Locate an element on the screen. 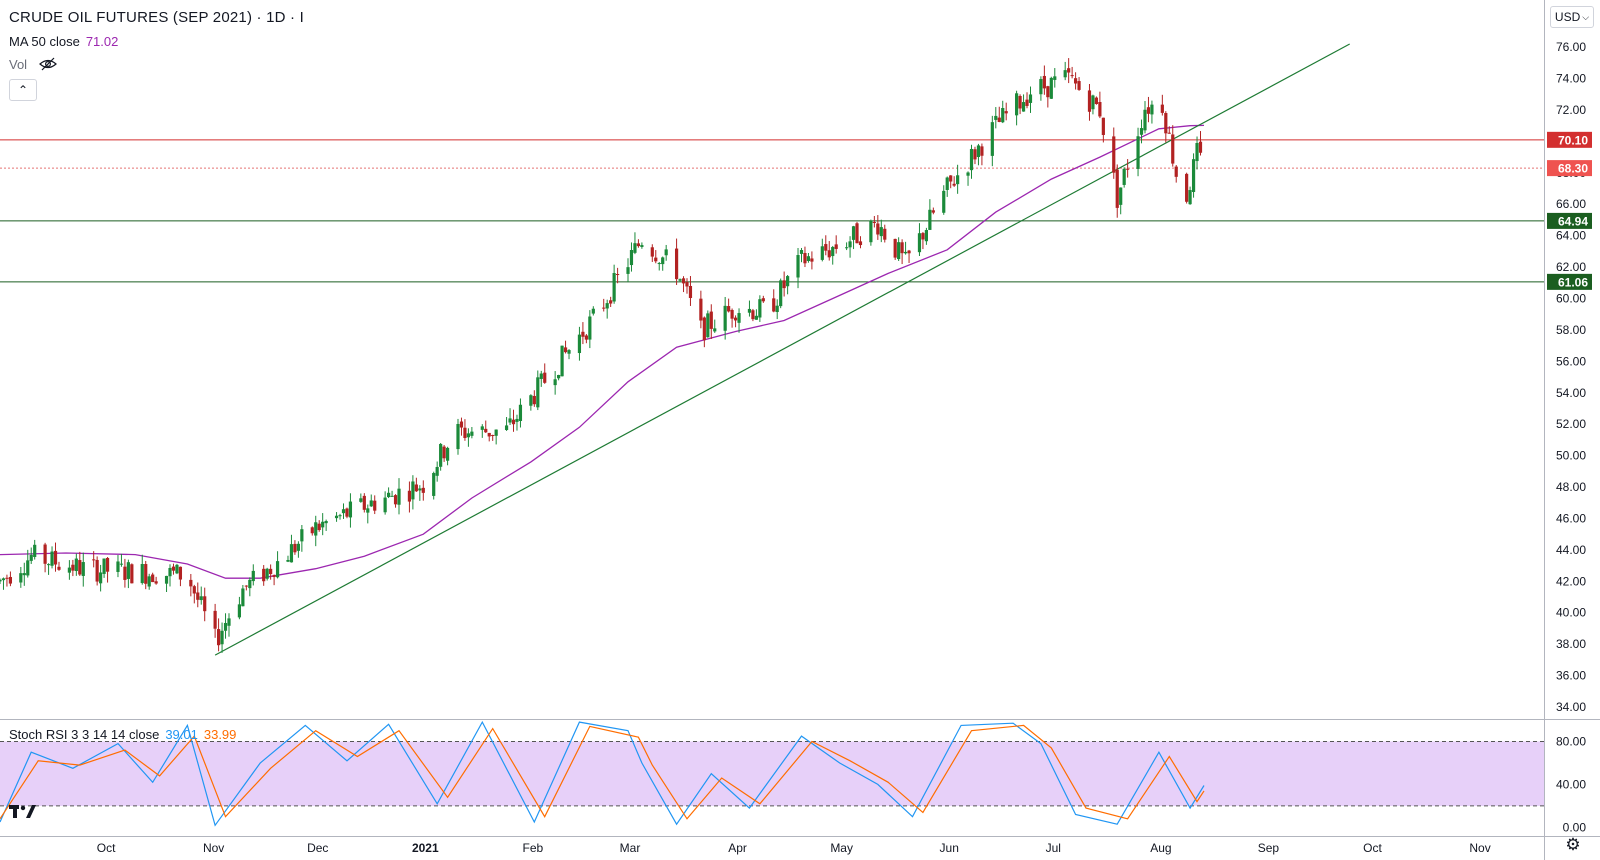 The image size is (1600, 860). stoch-d-value: 33.99 is located at coordinates (220, 734).